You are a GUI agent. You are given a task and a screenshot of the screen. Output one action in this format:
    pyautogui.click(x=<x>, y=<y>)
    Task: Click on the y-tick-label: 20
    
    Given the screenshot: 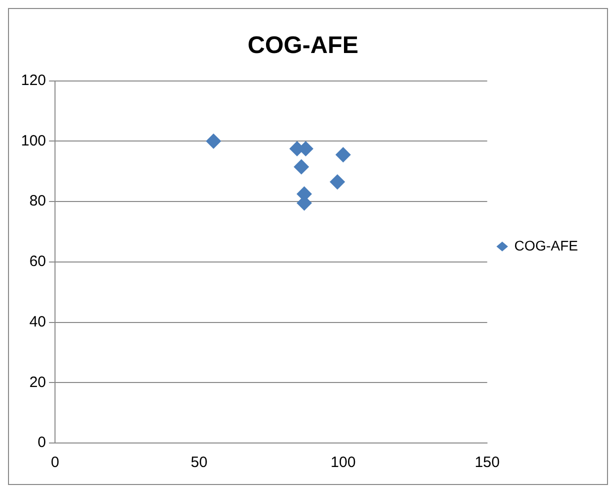 What is the action you would take?
    pyautogui.click(x=37, y=382)
    